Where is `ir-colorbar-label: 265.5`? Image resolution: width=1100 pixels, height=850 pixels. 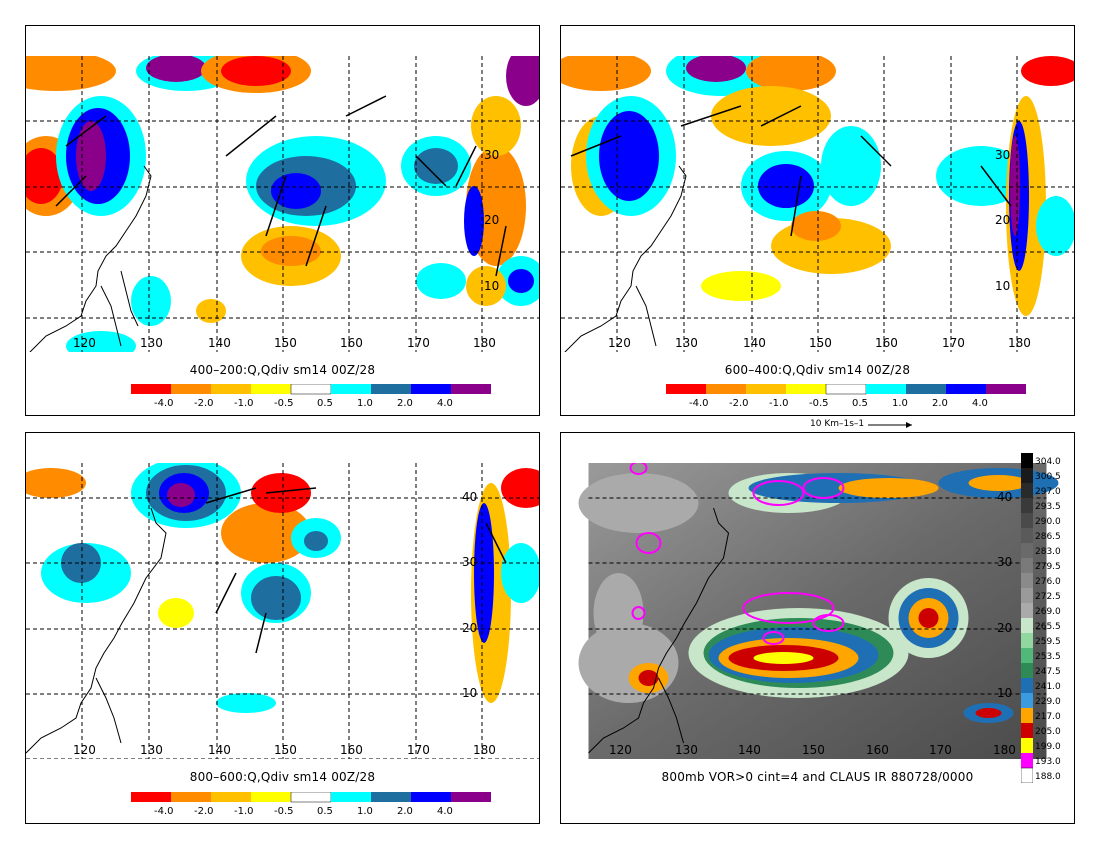 ir-colorbar-label: 265.5 is located at coordinates (1048, 627).